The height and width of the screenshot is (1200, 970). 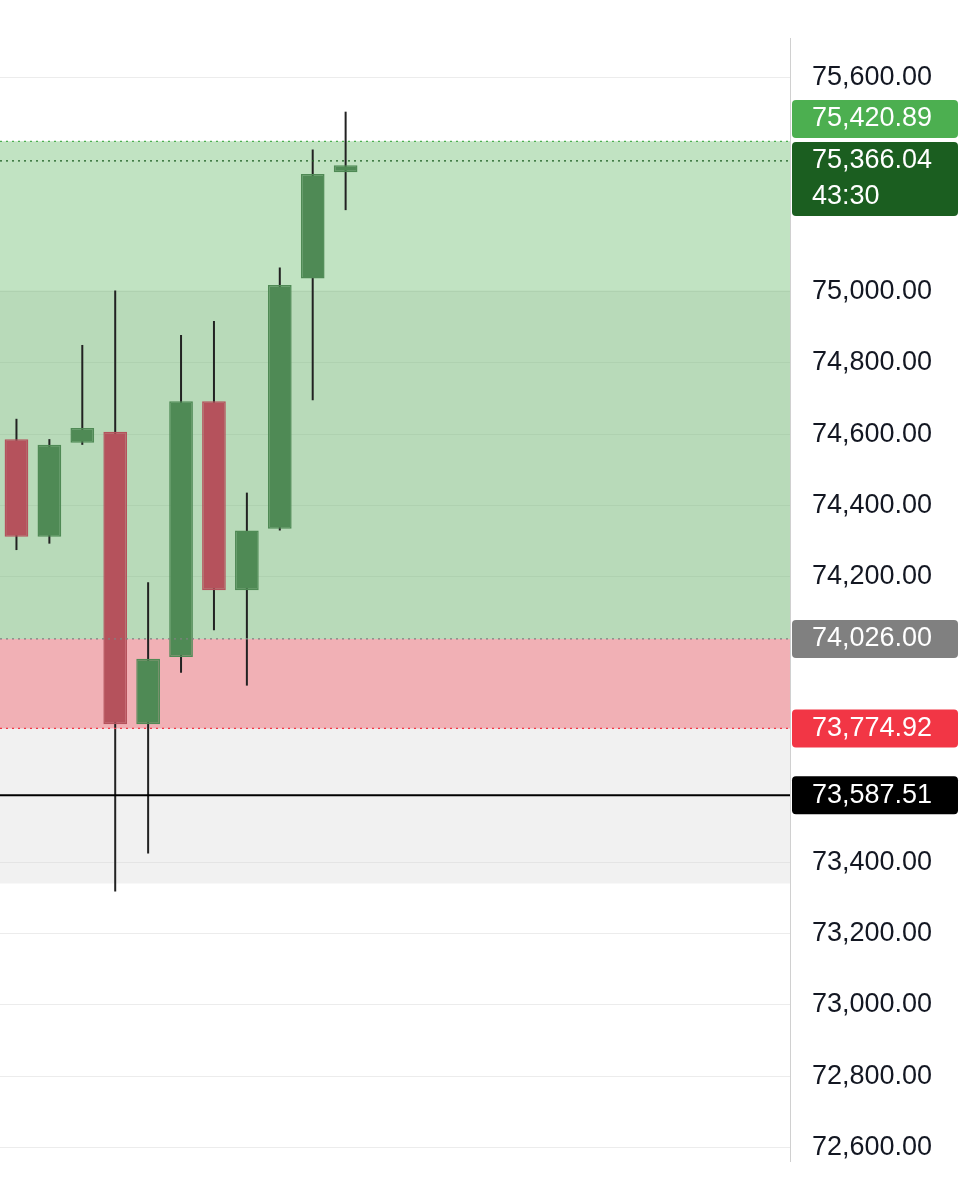 I want to click on y-tick-label: 74,400.00, so click(x=872, y=503).